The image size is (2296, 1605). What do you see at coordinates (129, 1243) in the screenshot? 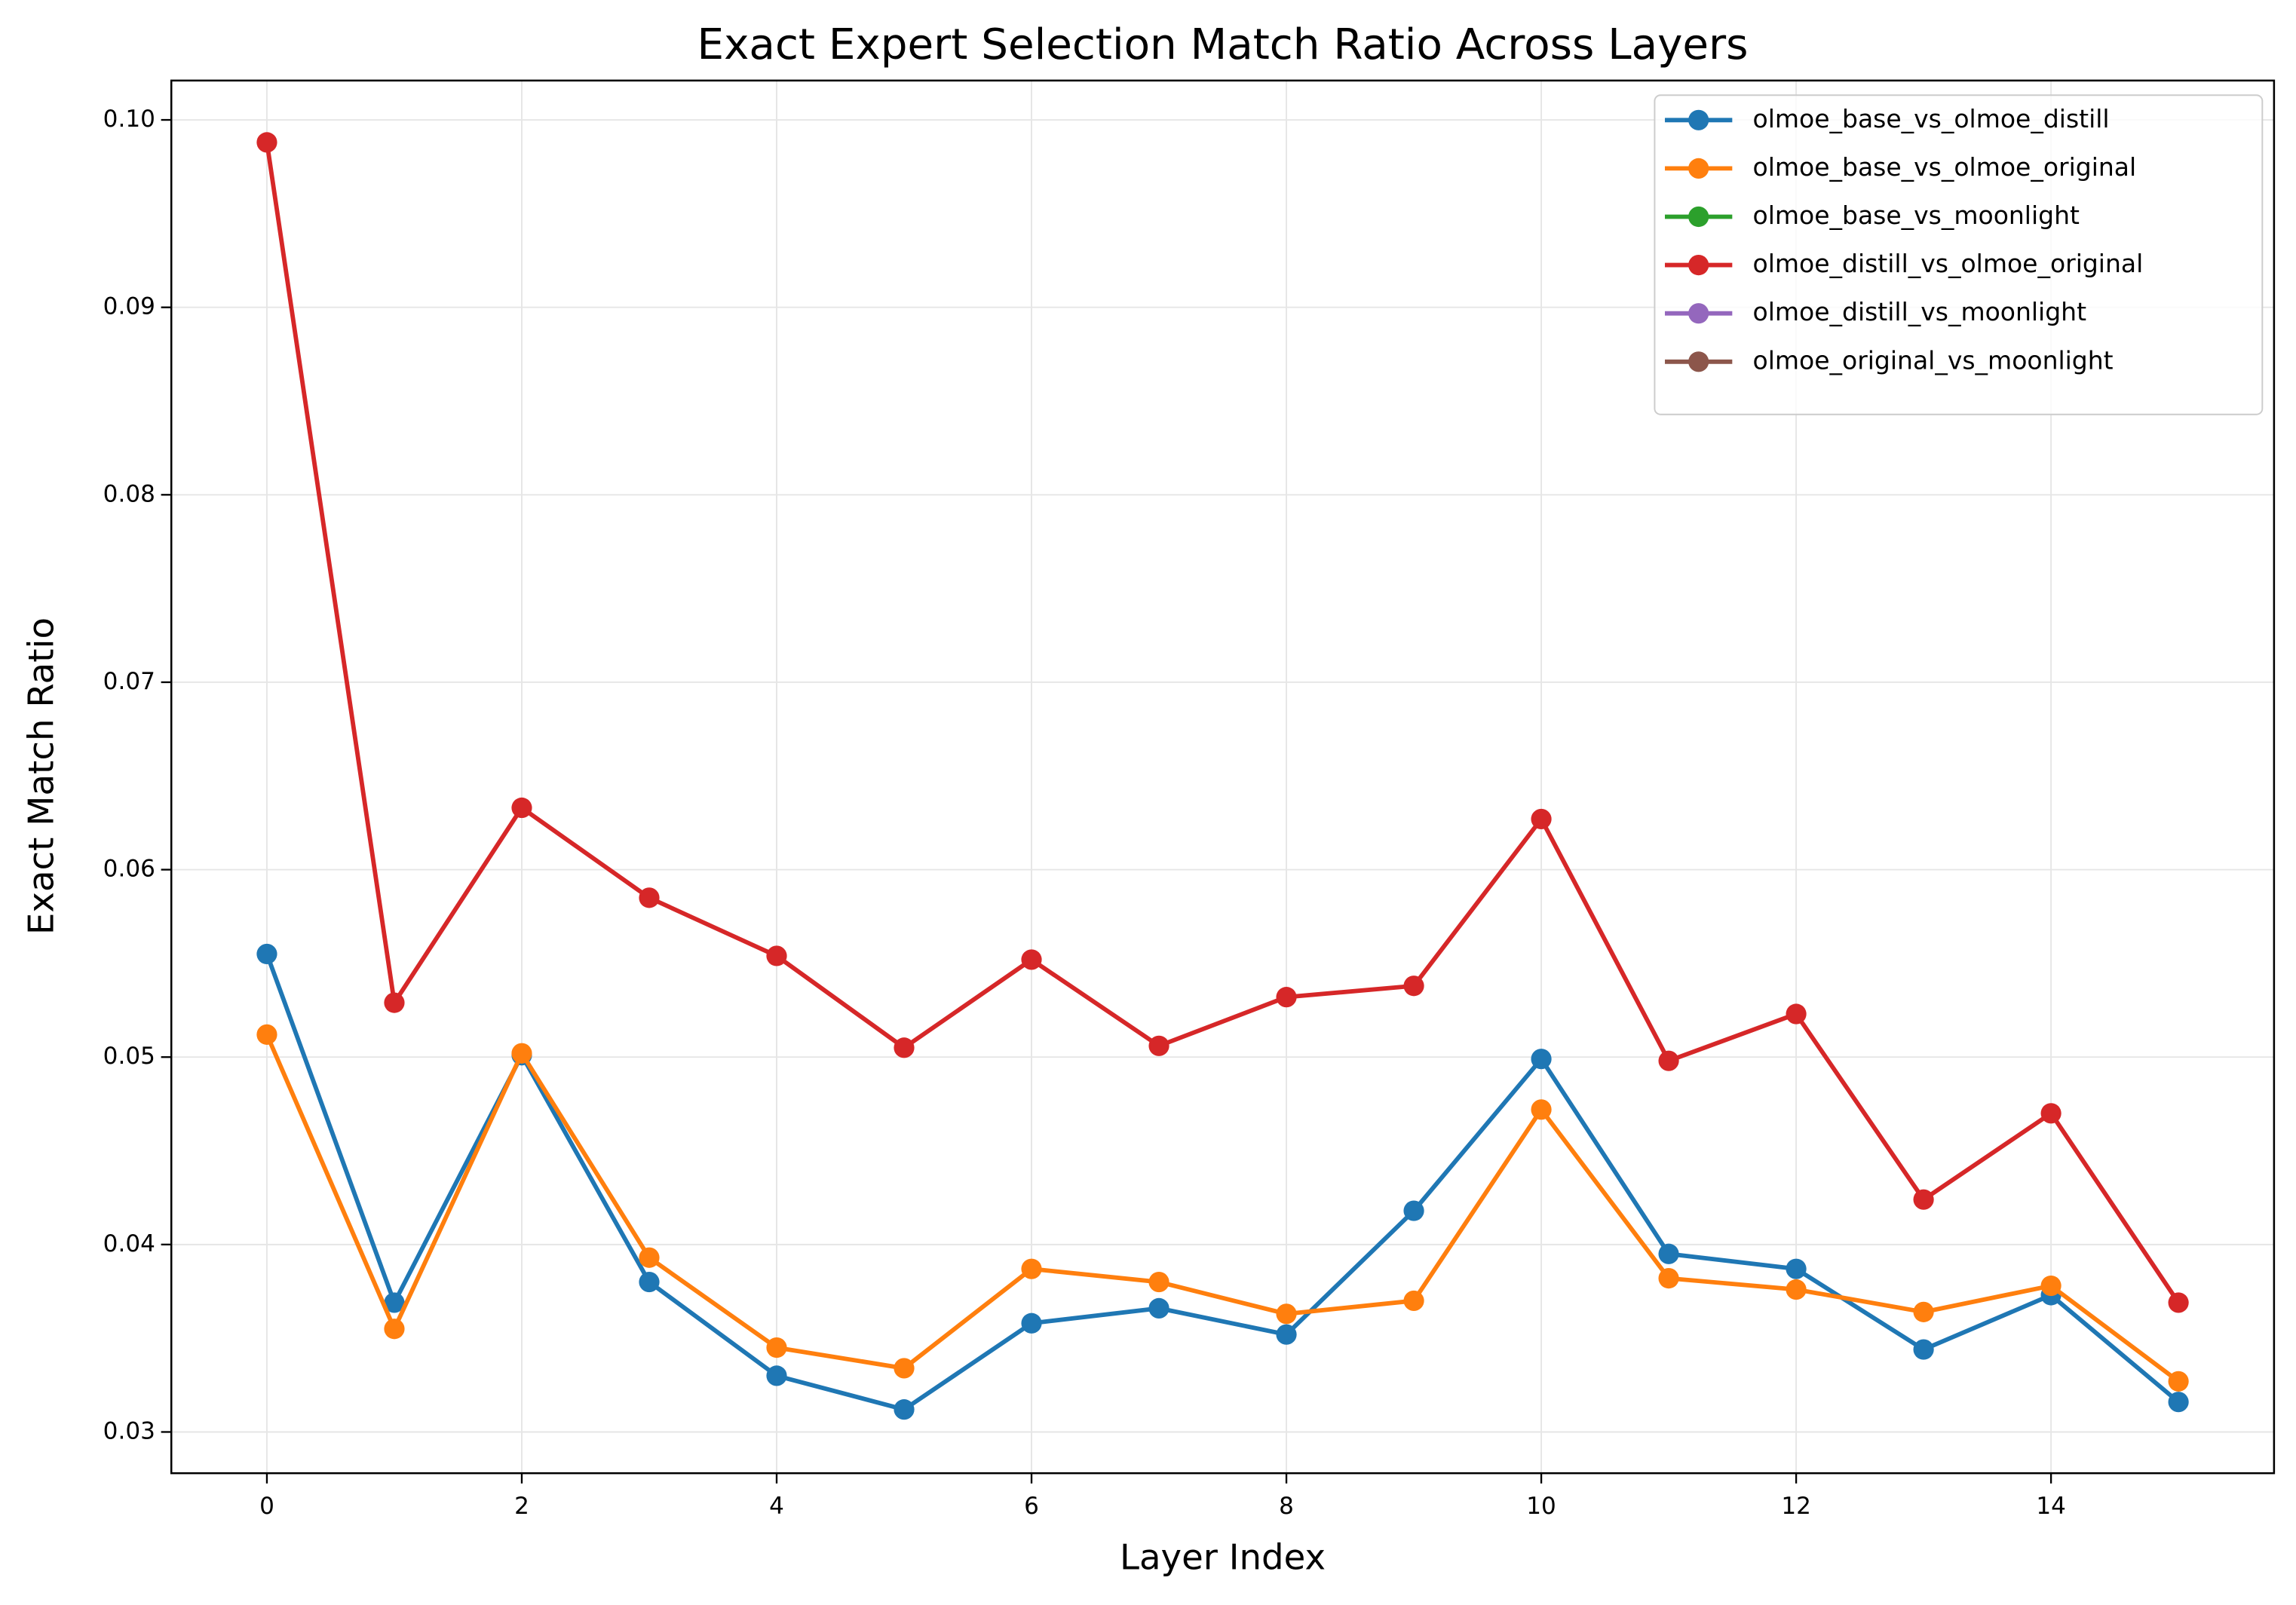
I see `y-tick-label: 0.04` at bounding box center [129, 1243].